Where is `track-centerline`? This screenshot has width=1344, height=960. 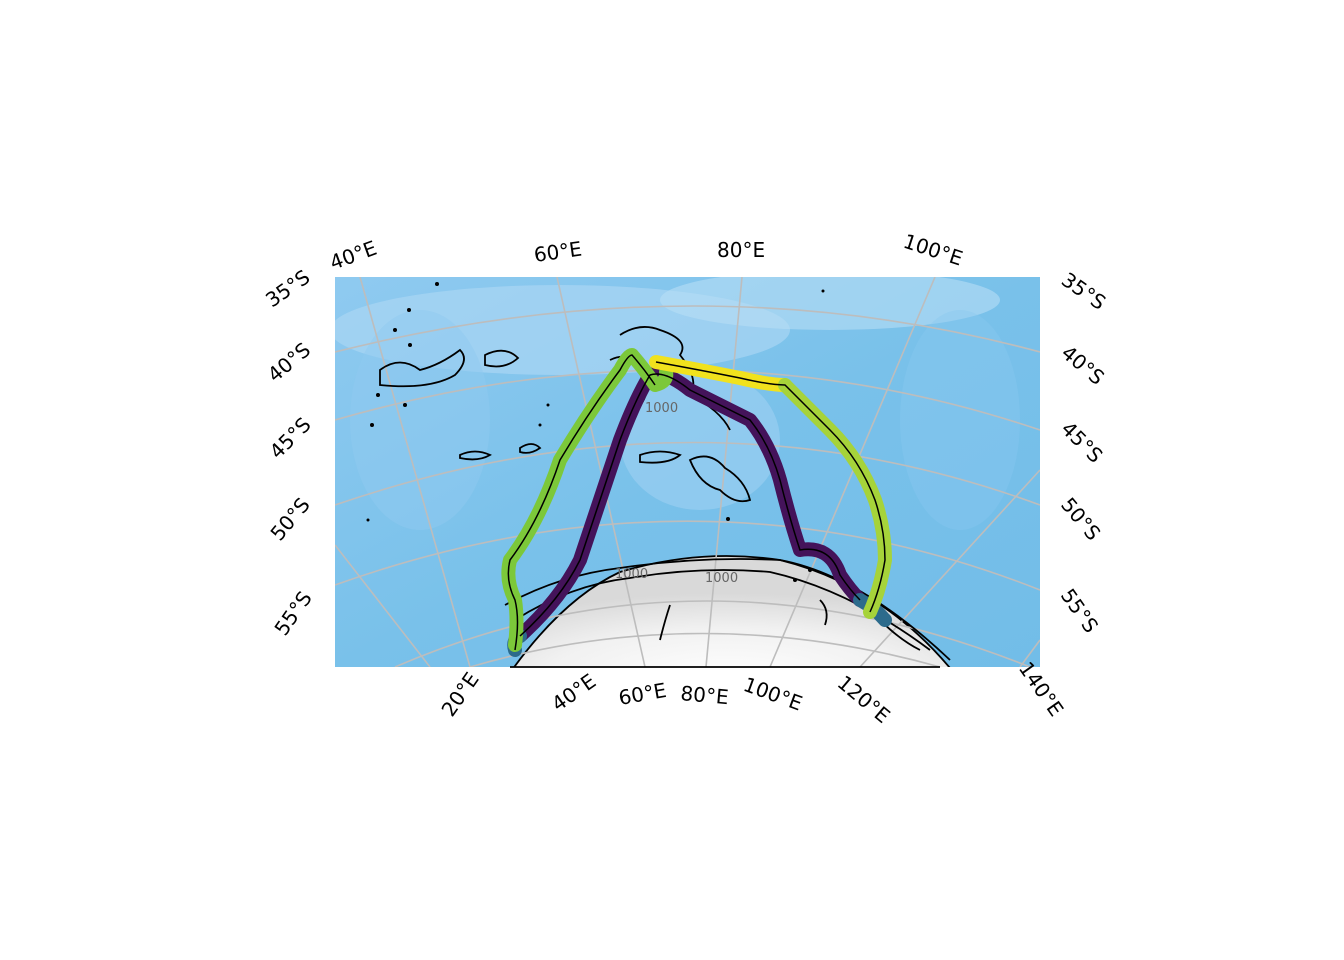 track-centerline is located at coordinates (696, 502).